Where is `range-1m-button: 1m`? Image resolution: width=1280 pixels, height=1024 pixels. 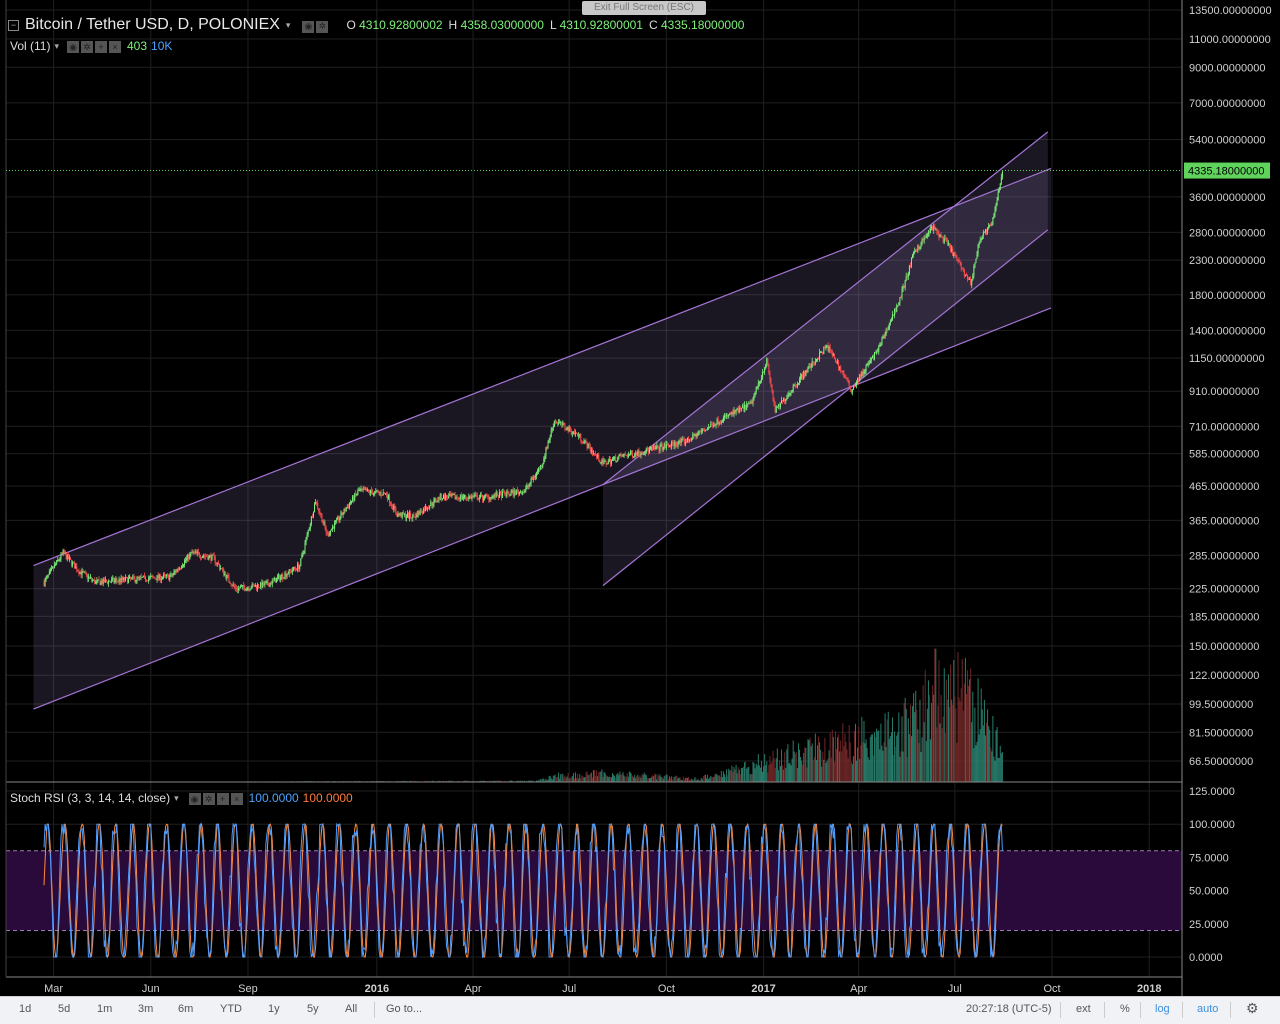
range-1m-button: 1m is located at coordinates (105, 1009).